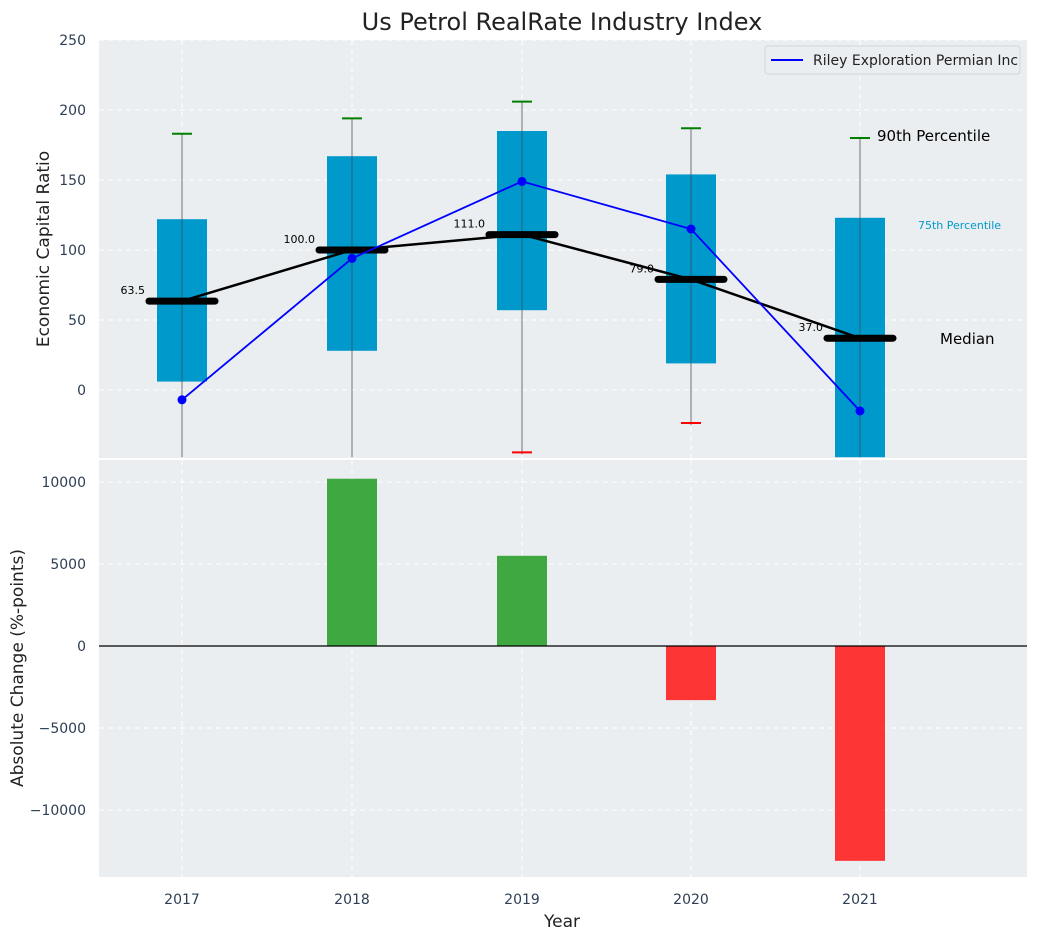 The image size is (1038, 940). Describe the element at coordinates (915, 61) in the screenshot. I see `legend-label: Riley Exploration Permian Inc` at that location.